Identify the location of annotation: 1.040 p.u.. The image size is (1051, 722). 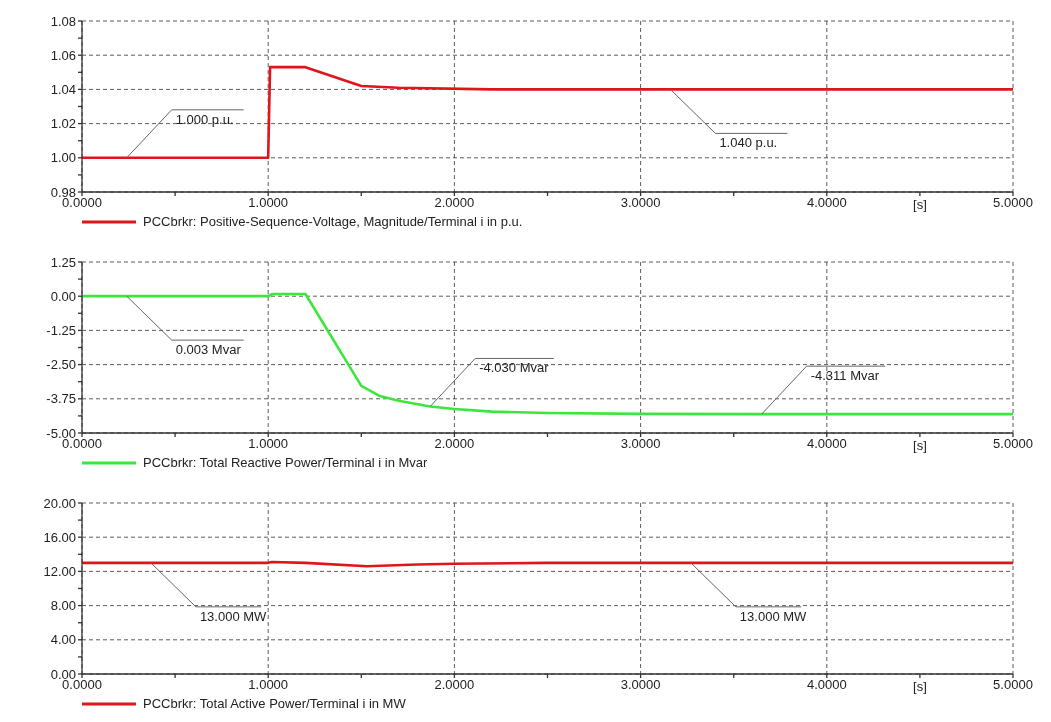
(748, 143).